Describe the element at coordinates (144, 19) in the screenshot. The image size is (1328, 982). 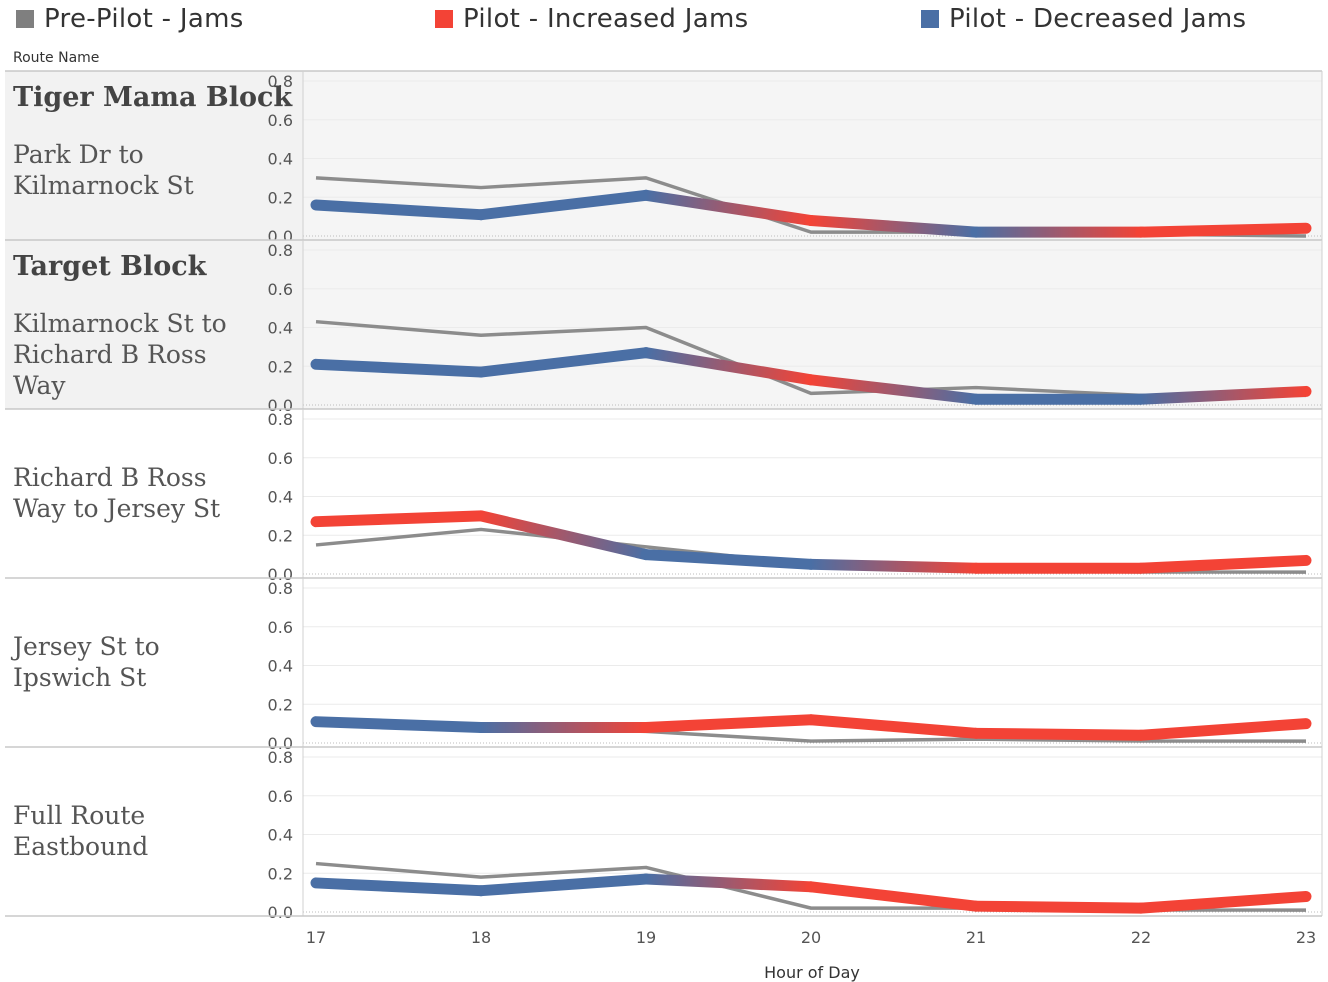
I see `legend-label-prepilot: Pre-Pilot - Jams` at that location.